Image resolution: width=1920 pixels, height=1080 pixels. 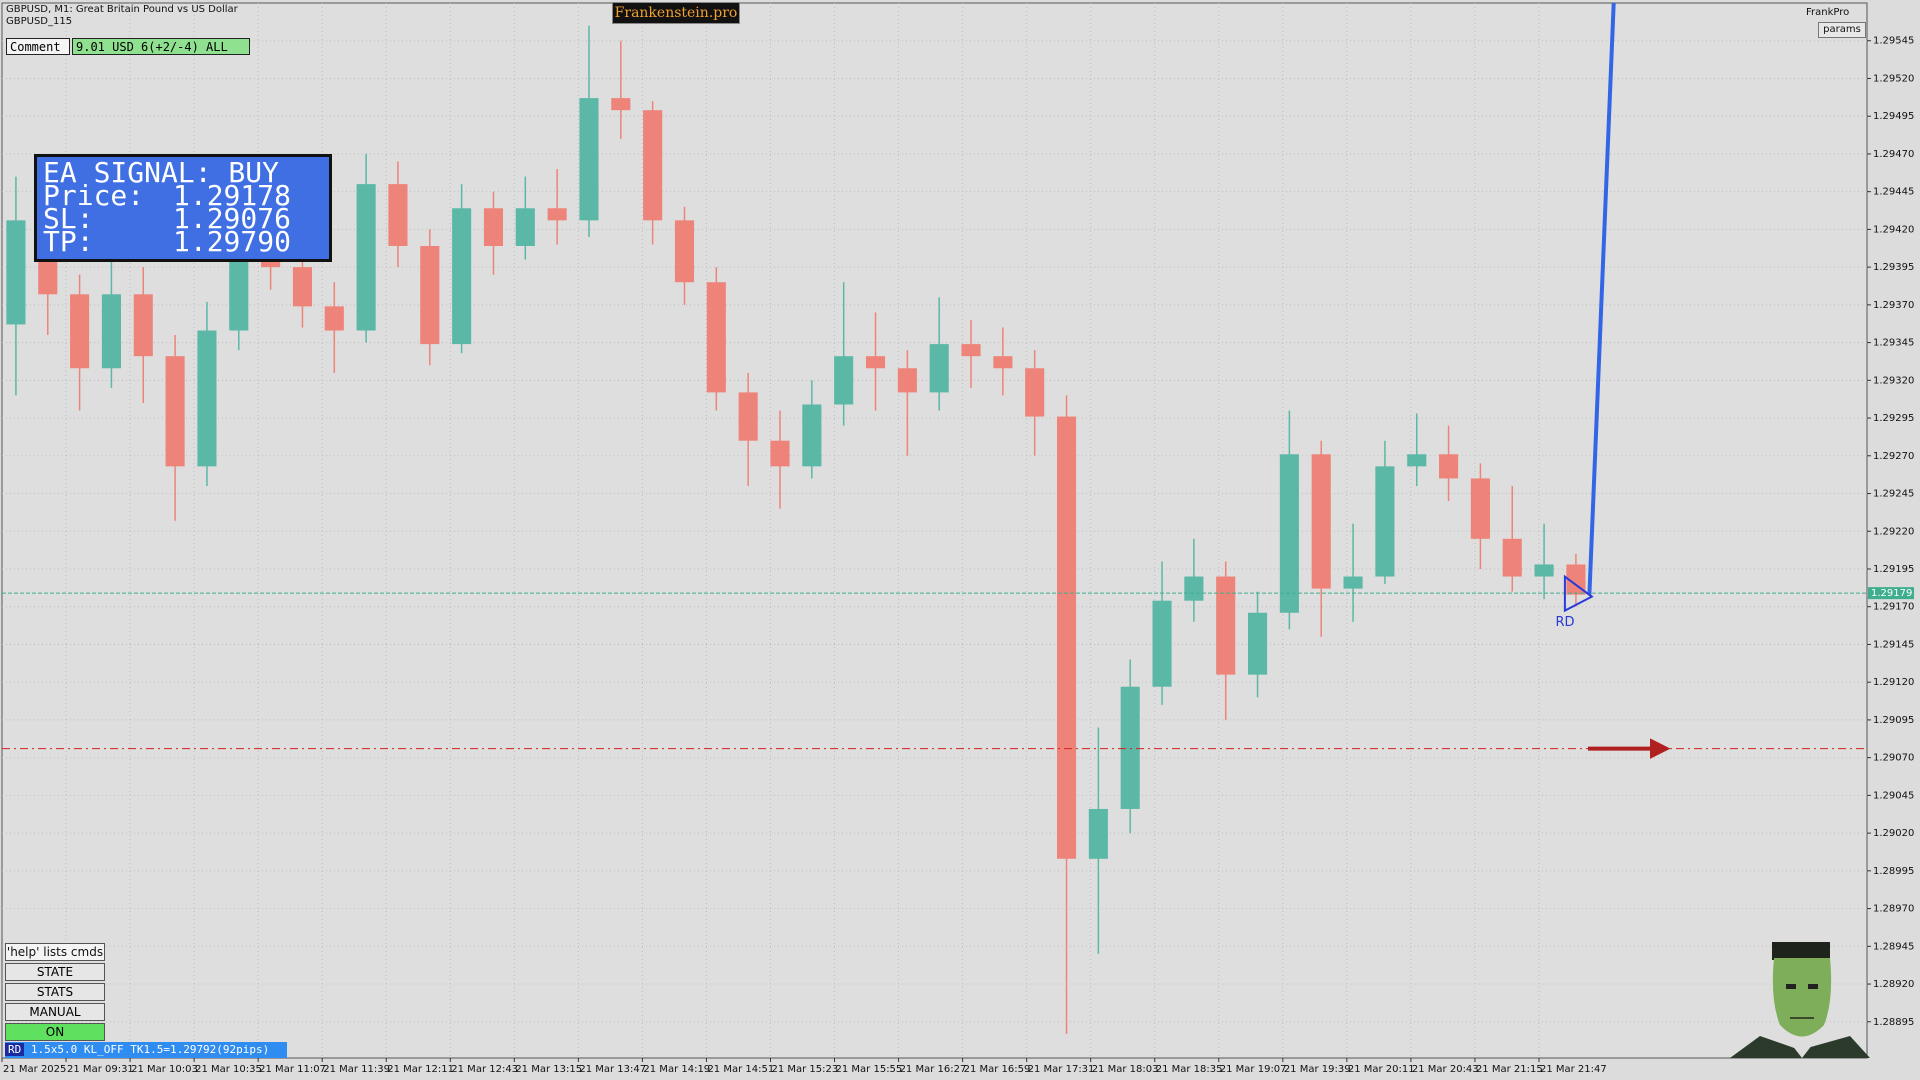 I want to click on x-tick-label: 21 Mar 14:19, so click(x=676, y=1069).